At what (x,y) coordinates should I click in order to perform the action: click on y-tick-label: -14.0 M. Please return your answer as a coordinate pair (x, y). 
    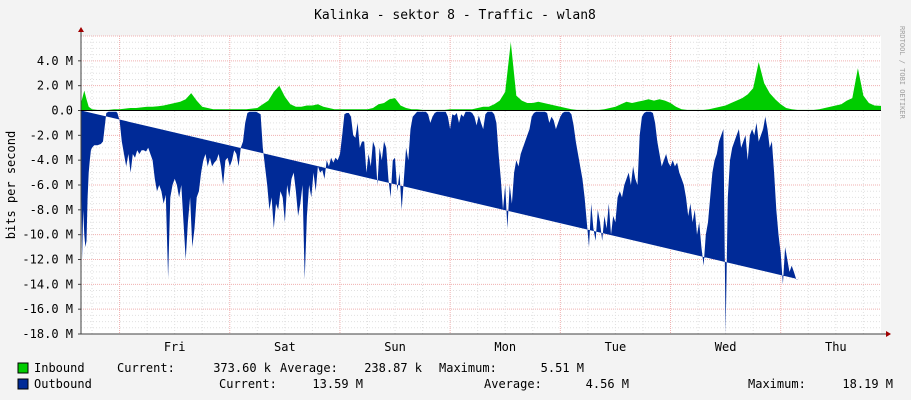
    Looking at the image, I should click on (47, 284).